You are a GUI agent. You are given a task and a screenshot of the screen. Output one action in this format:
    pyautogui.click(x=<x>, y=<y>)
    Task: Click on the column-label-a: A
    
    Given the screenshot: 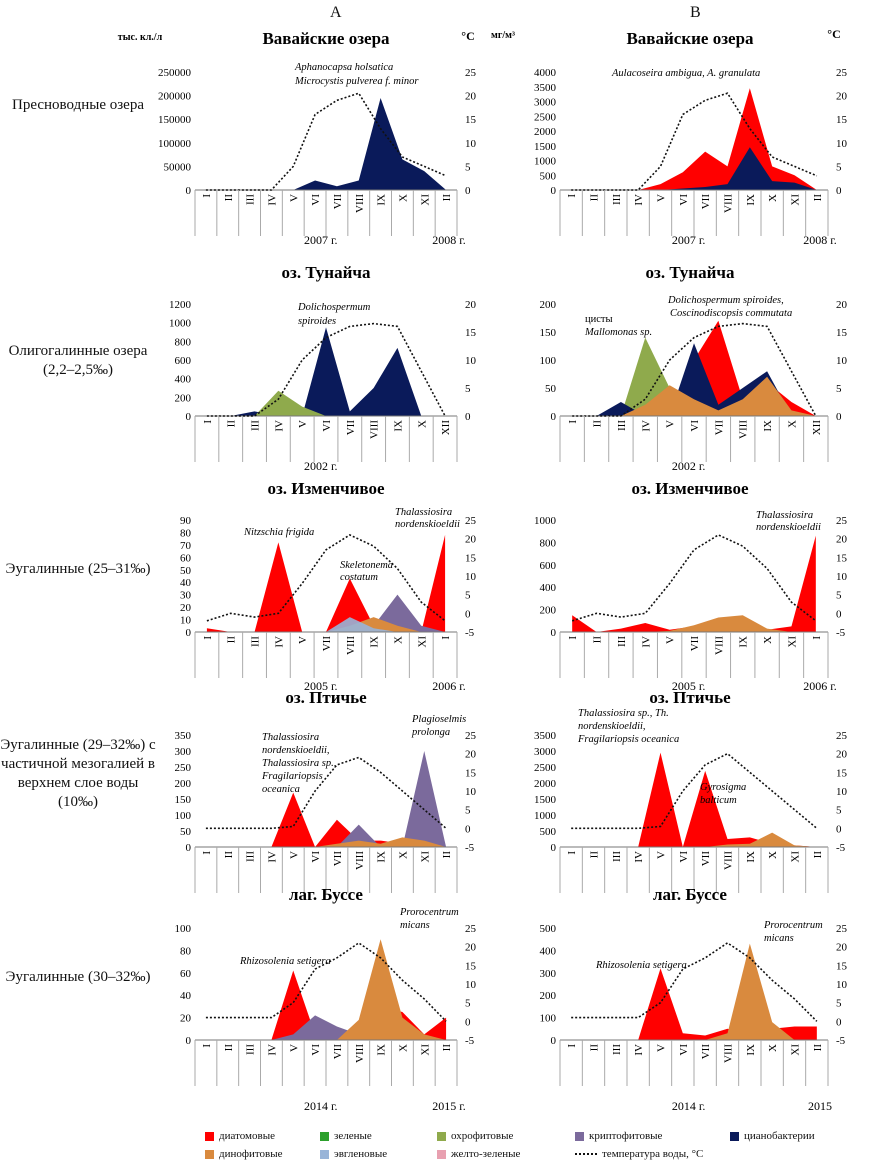 What is the action you would take?
    pyautogui.click(x=336, y=12)
    